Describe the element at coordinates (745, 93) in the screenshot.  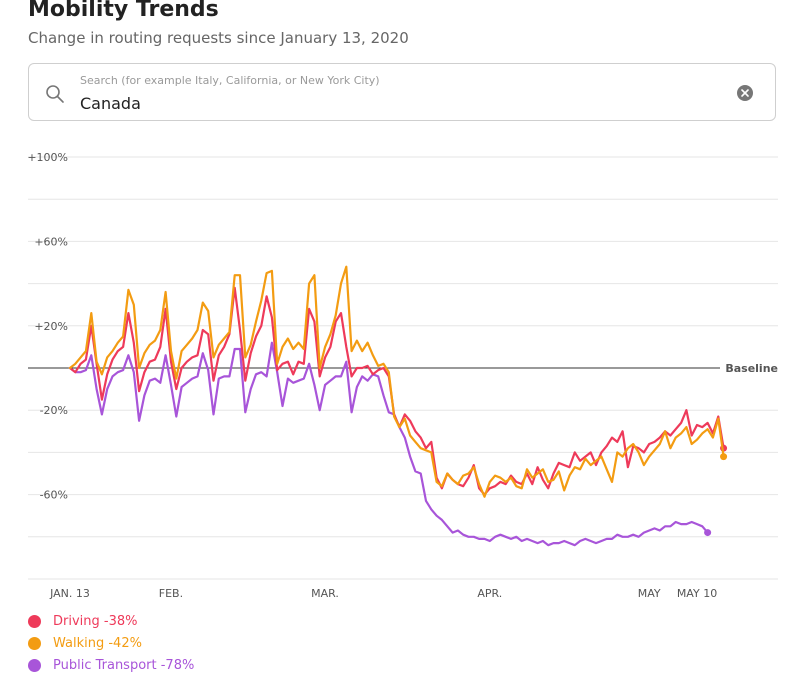
I see `clear-icon` at that location.